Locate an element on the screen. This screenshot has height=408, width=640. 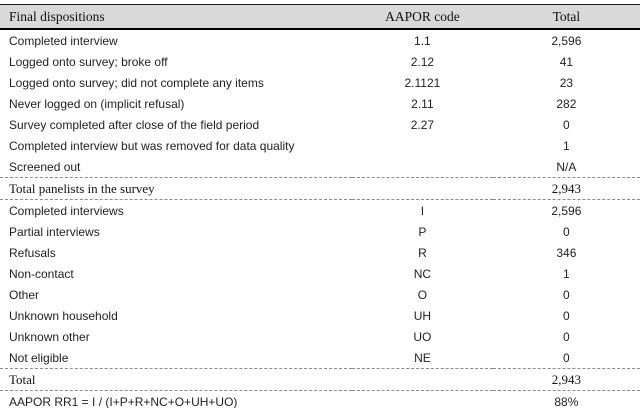
table-row: Completed interviews I 2,596 is located at coordinates (320, 211).